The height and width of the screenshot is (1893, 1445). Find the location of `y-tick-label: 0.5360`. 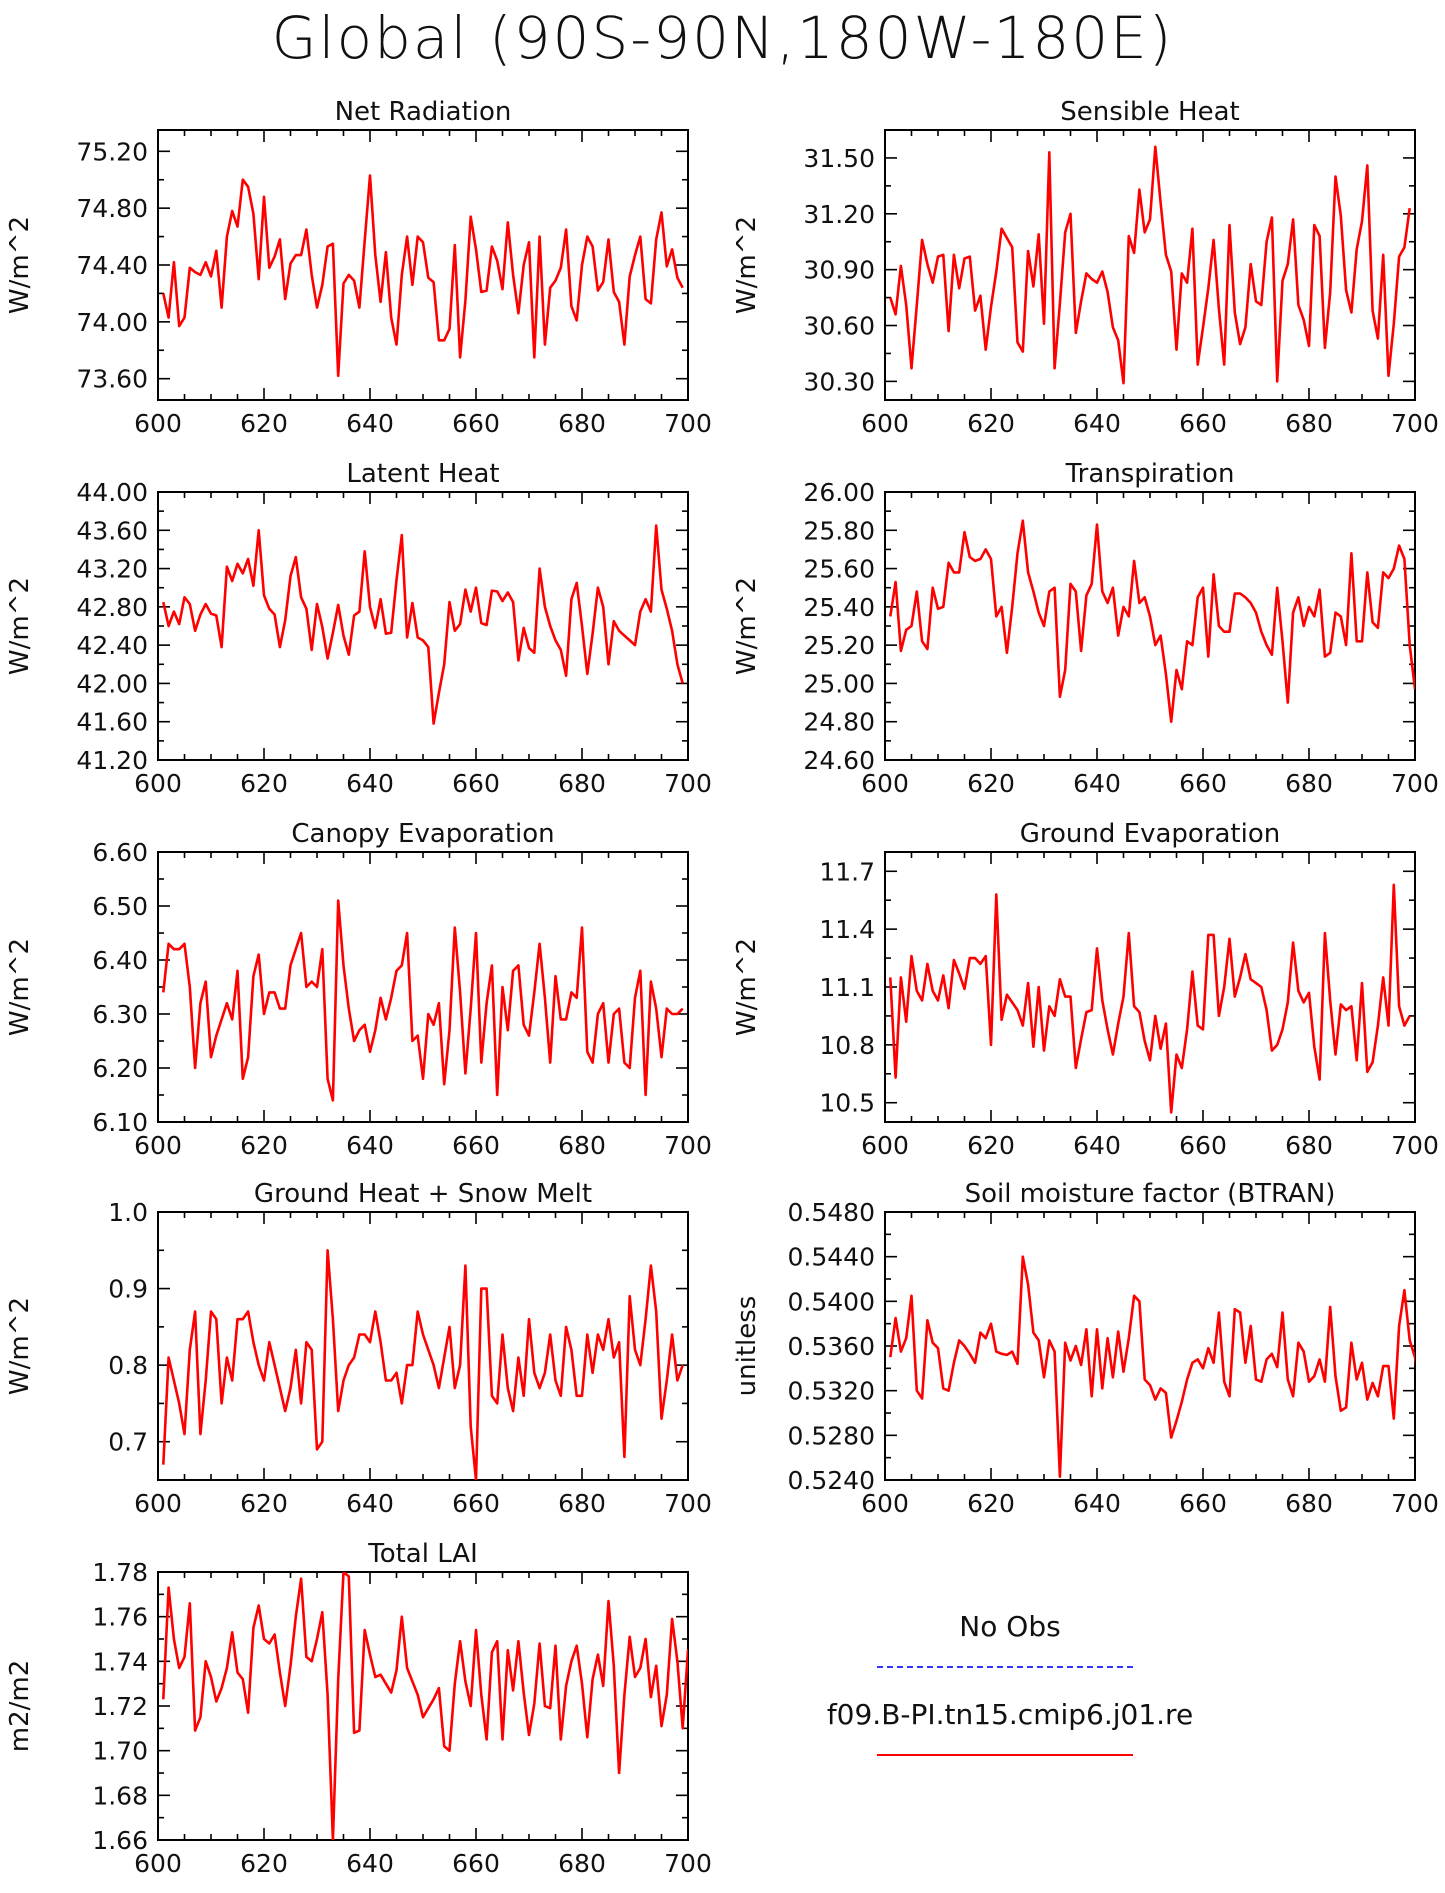

y-tick-label: 0.5360 is located at coordinates (831, 1346).